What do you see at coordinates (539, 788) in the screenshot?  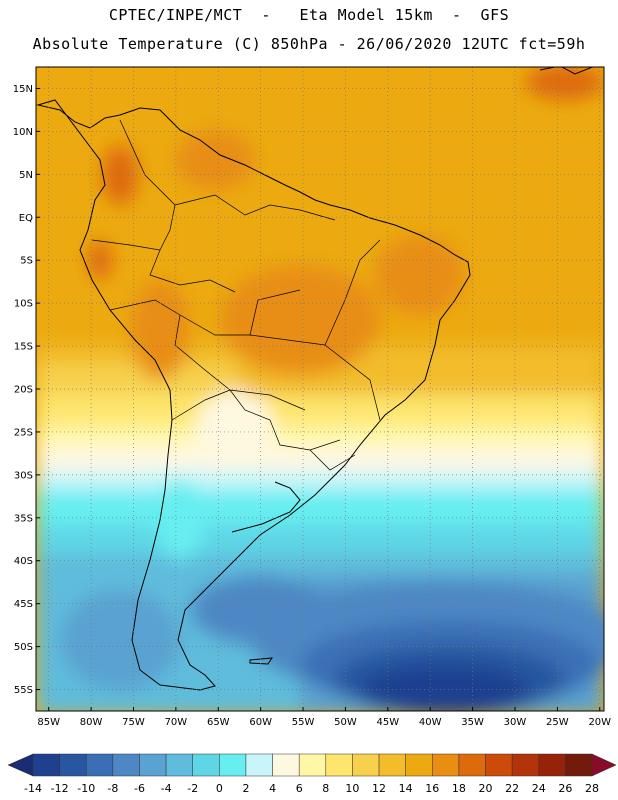 I see `colorbar-label: 24` at bounding box center [539, 788].